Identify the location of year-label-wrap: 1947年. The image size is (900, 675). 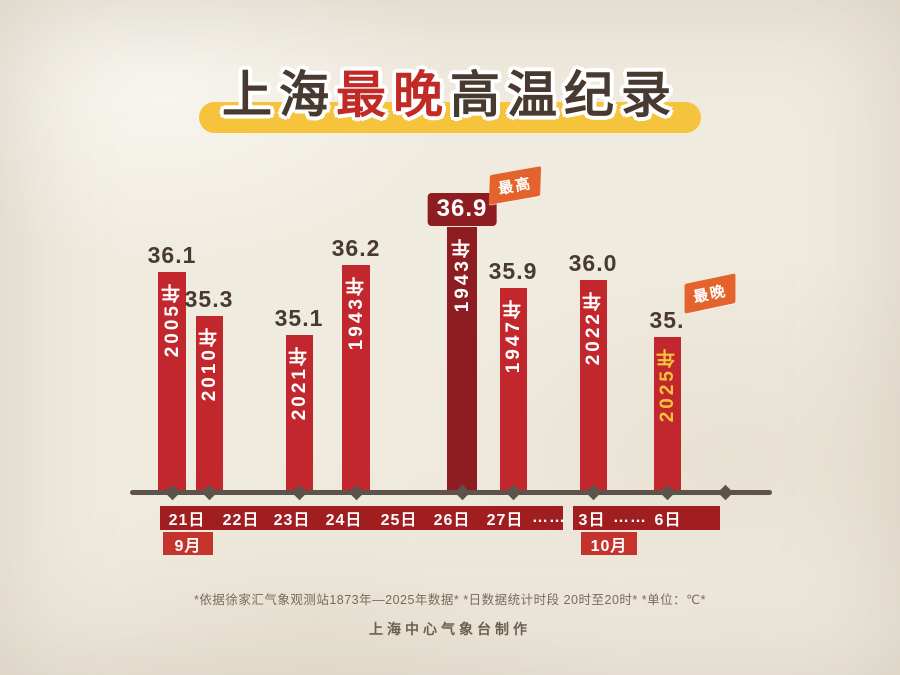
(513, 335).